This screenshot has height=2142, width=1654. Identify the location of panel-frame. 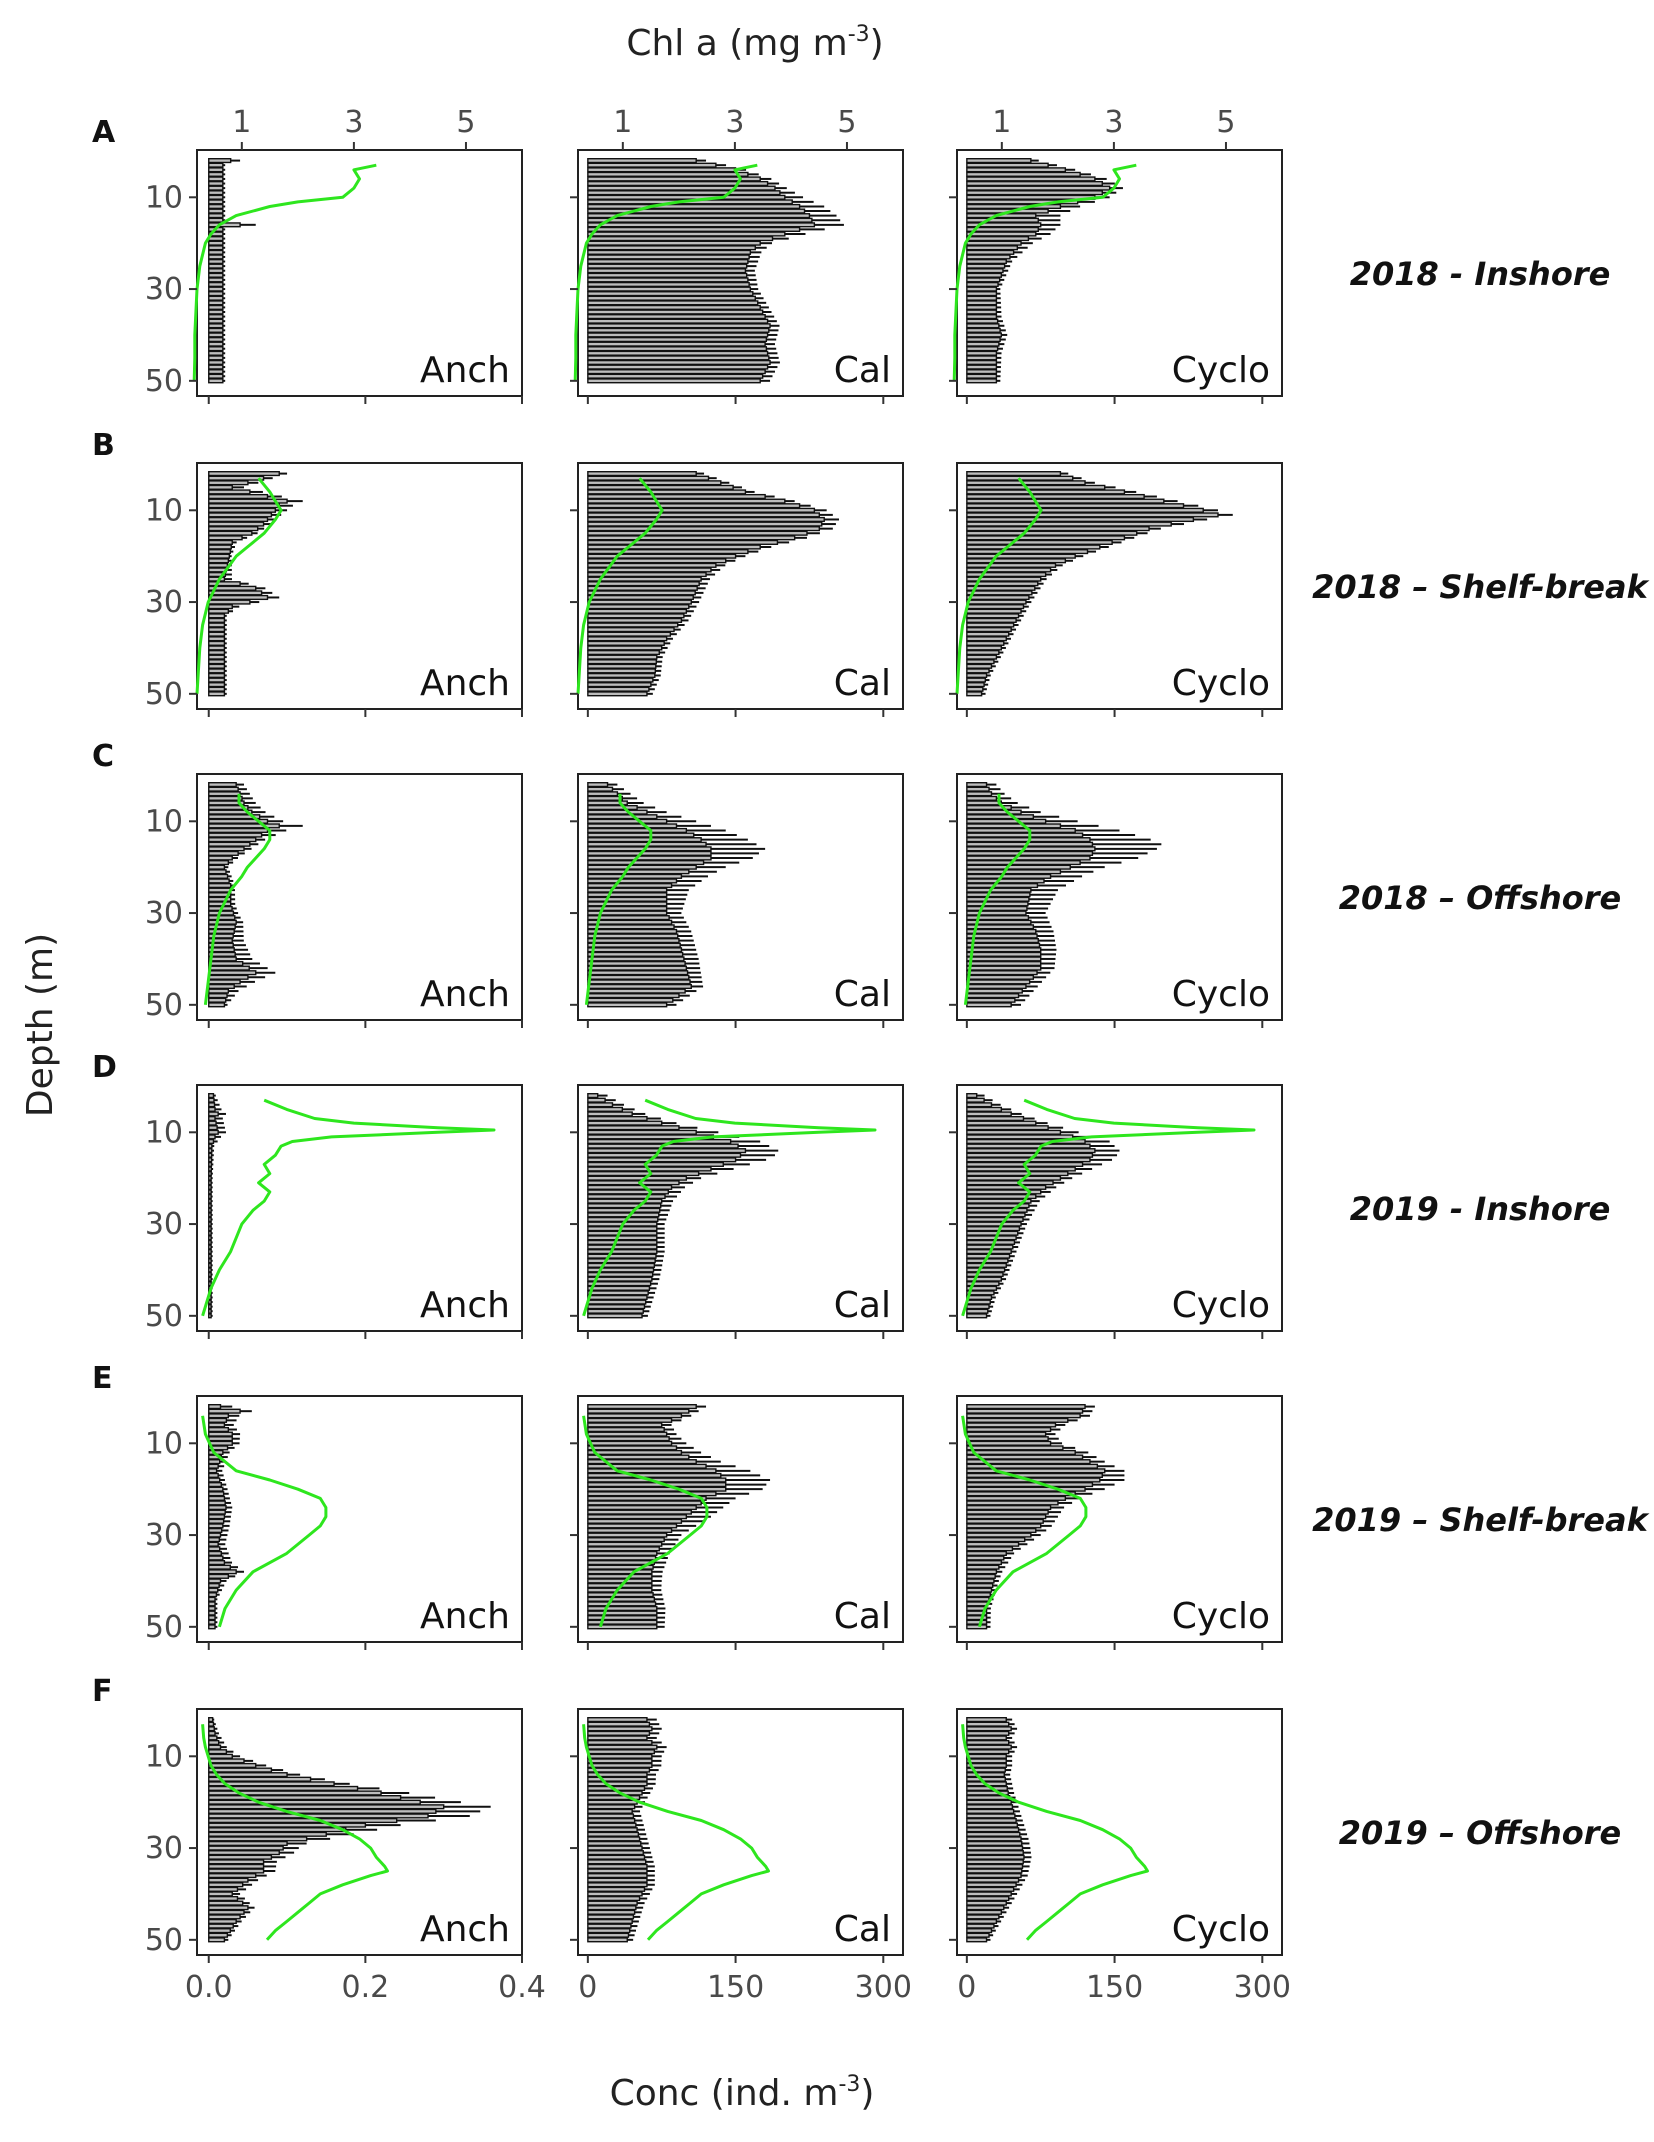
(1119, 273).